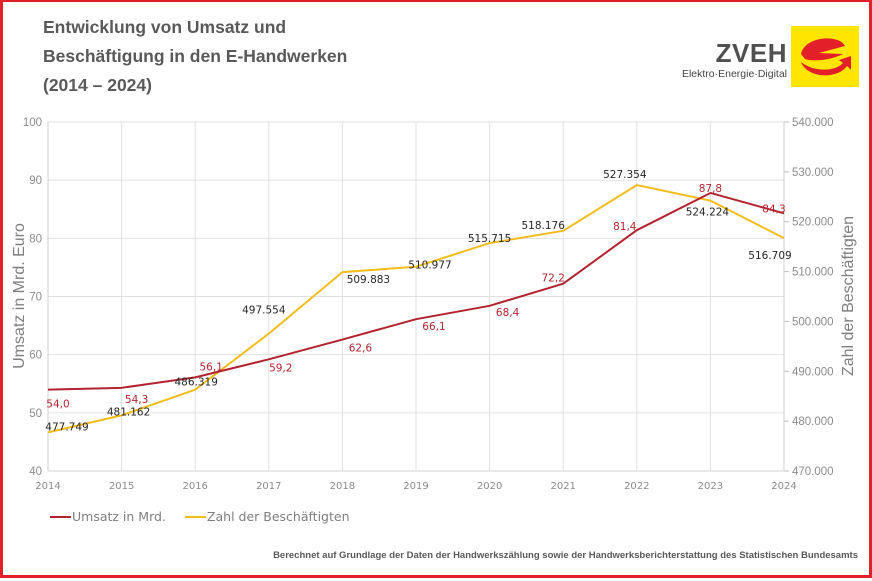 This screenshot has width=872, height=581. What do you see at coordinates (848, 296) in the screenshot?
I see `y2-axis-title: Zahl der Beschäftigten` at bounding box center [848, 296].